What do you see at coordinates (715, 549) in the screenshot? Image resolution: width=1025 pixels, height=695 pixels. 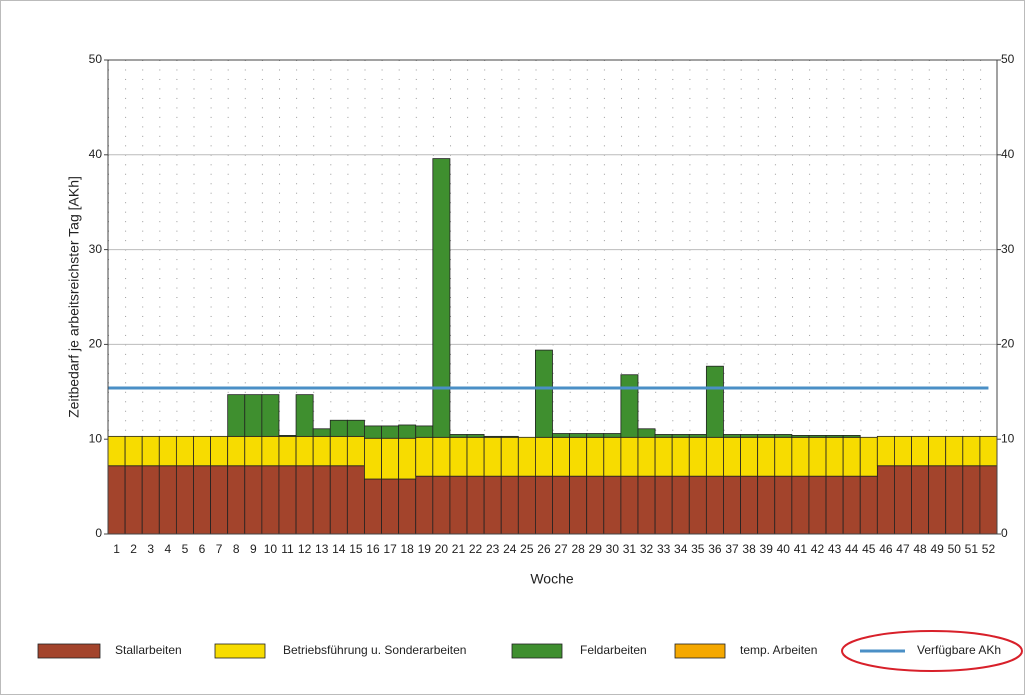 I see `x-tick-label: 36` at bounding box center [715, 549].